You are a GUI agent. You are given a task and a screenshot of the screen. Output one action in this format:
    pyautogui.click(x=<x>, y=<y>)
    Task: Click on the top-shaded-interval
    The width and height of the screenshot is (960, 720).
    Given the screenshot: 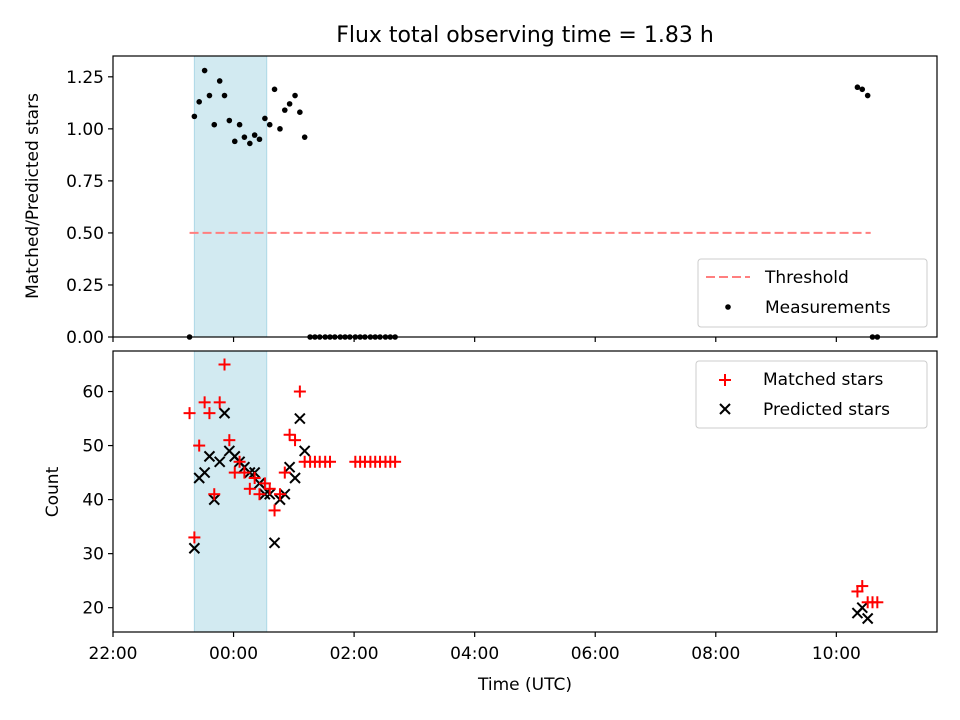 What is the action you would take?
    pyautogui.click(x=230, y=196)
    